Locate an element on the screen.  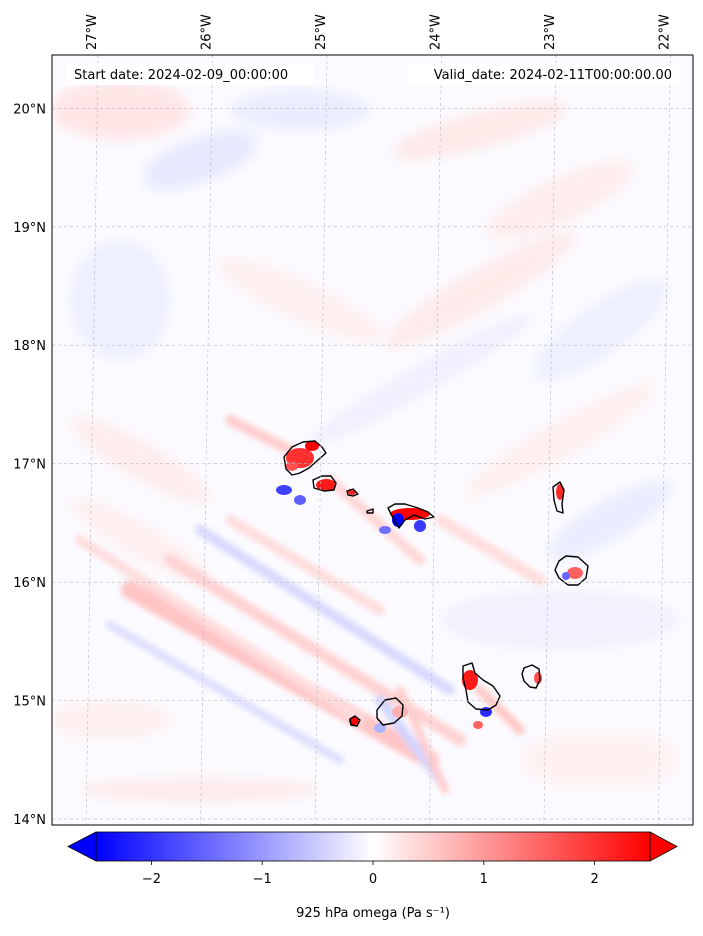
island-fogo is located at coordinates (390, 711).